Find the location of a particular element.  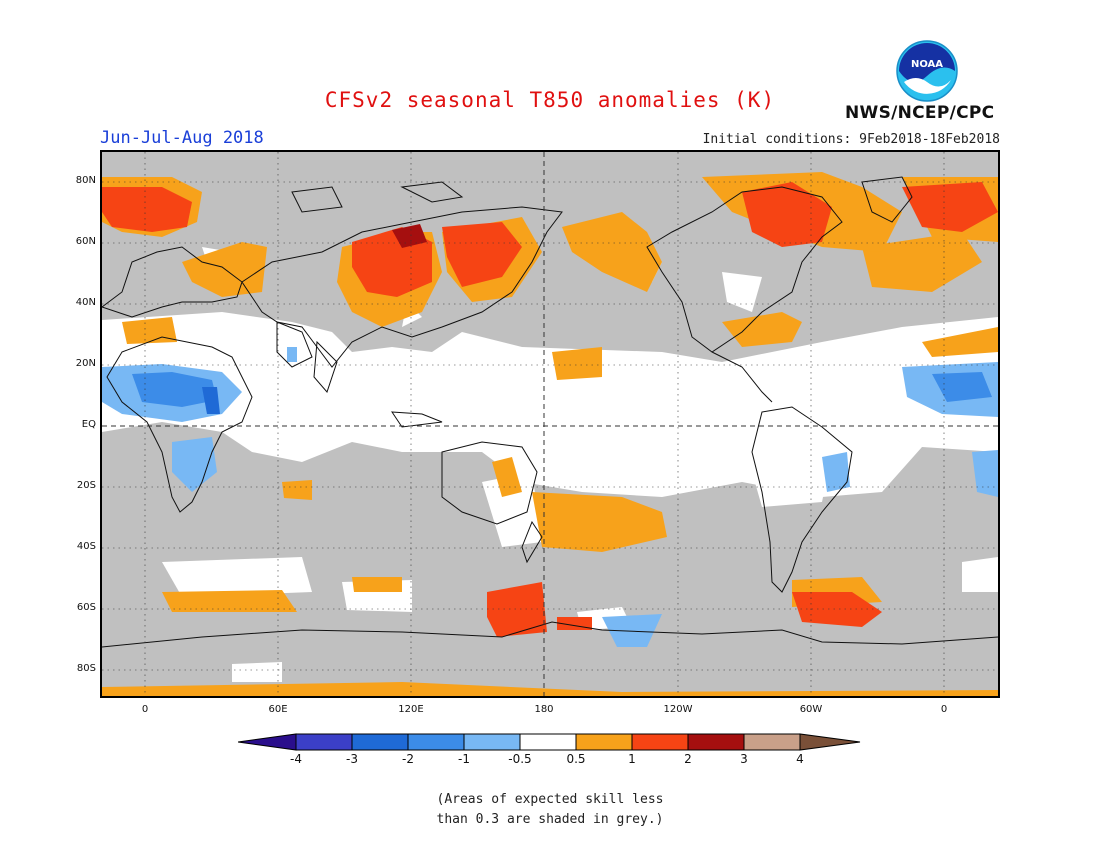

lat-label-40s: 40S is located at coordinates (86, 546).